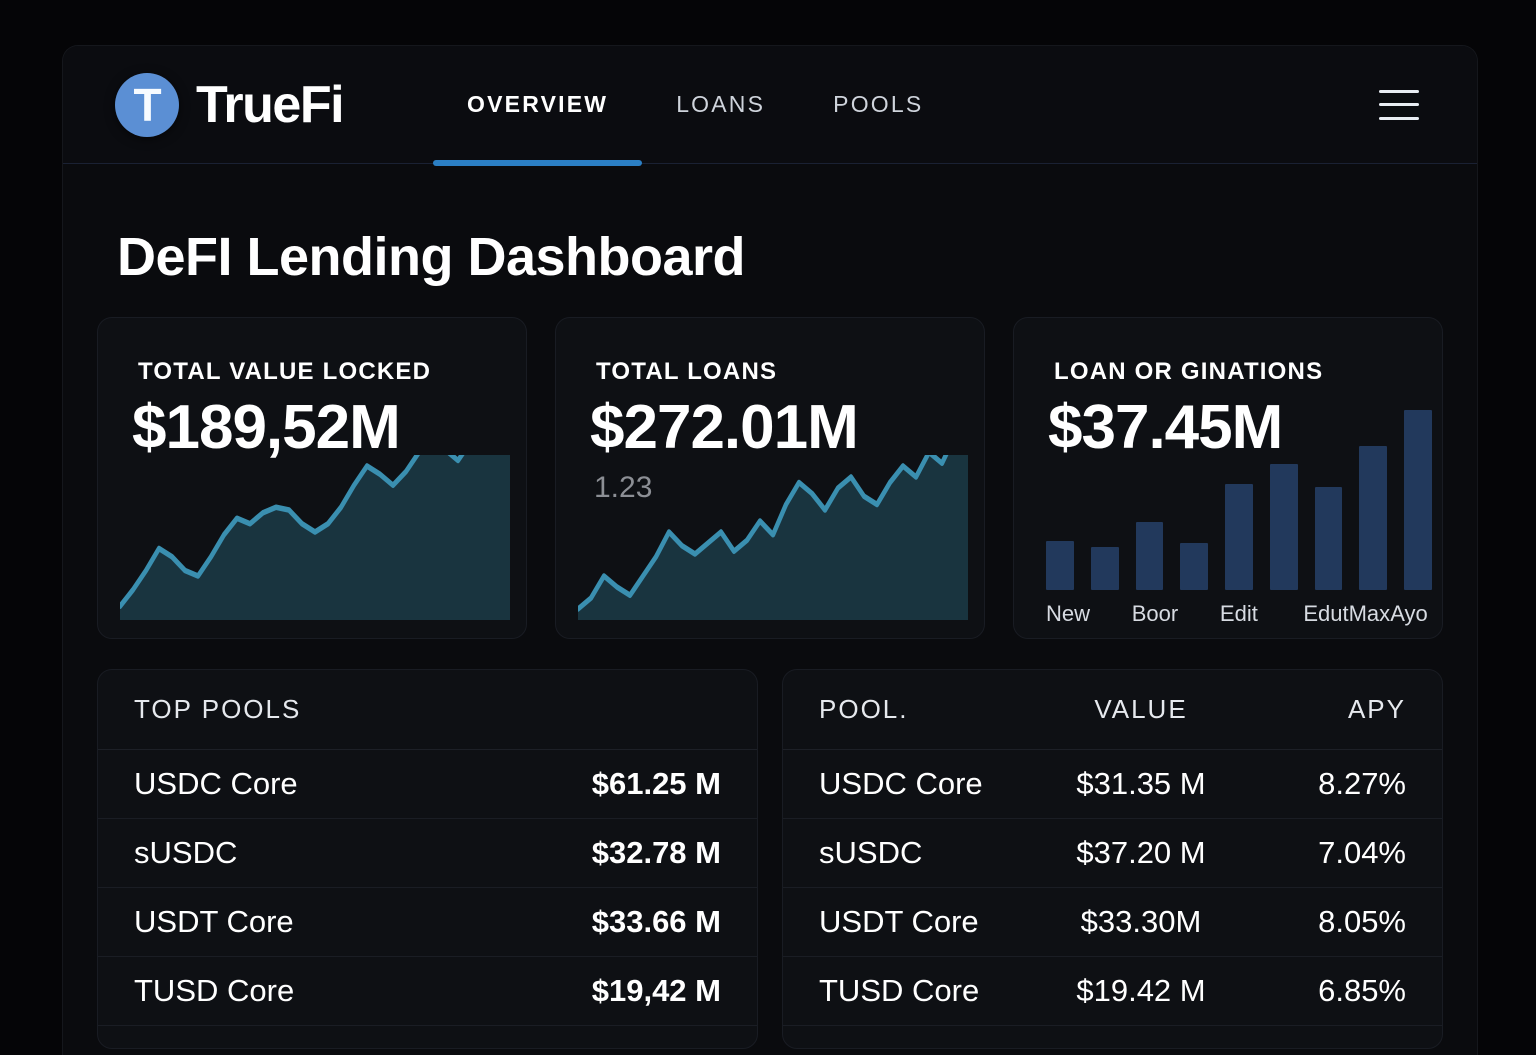 The height and width of the screenshot is (1055, 1536). What do you see at coordinates (1362, 783) in the screenshot?
I see `pool-apy: 8.27%` at bounding box center [1362, 783].